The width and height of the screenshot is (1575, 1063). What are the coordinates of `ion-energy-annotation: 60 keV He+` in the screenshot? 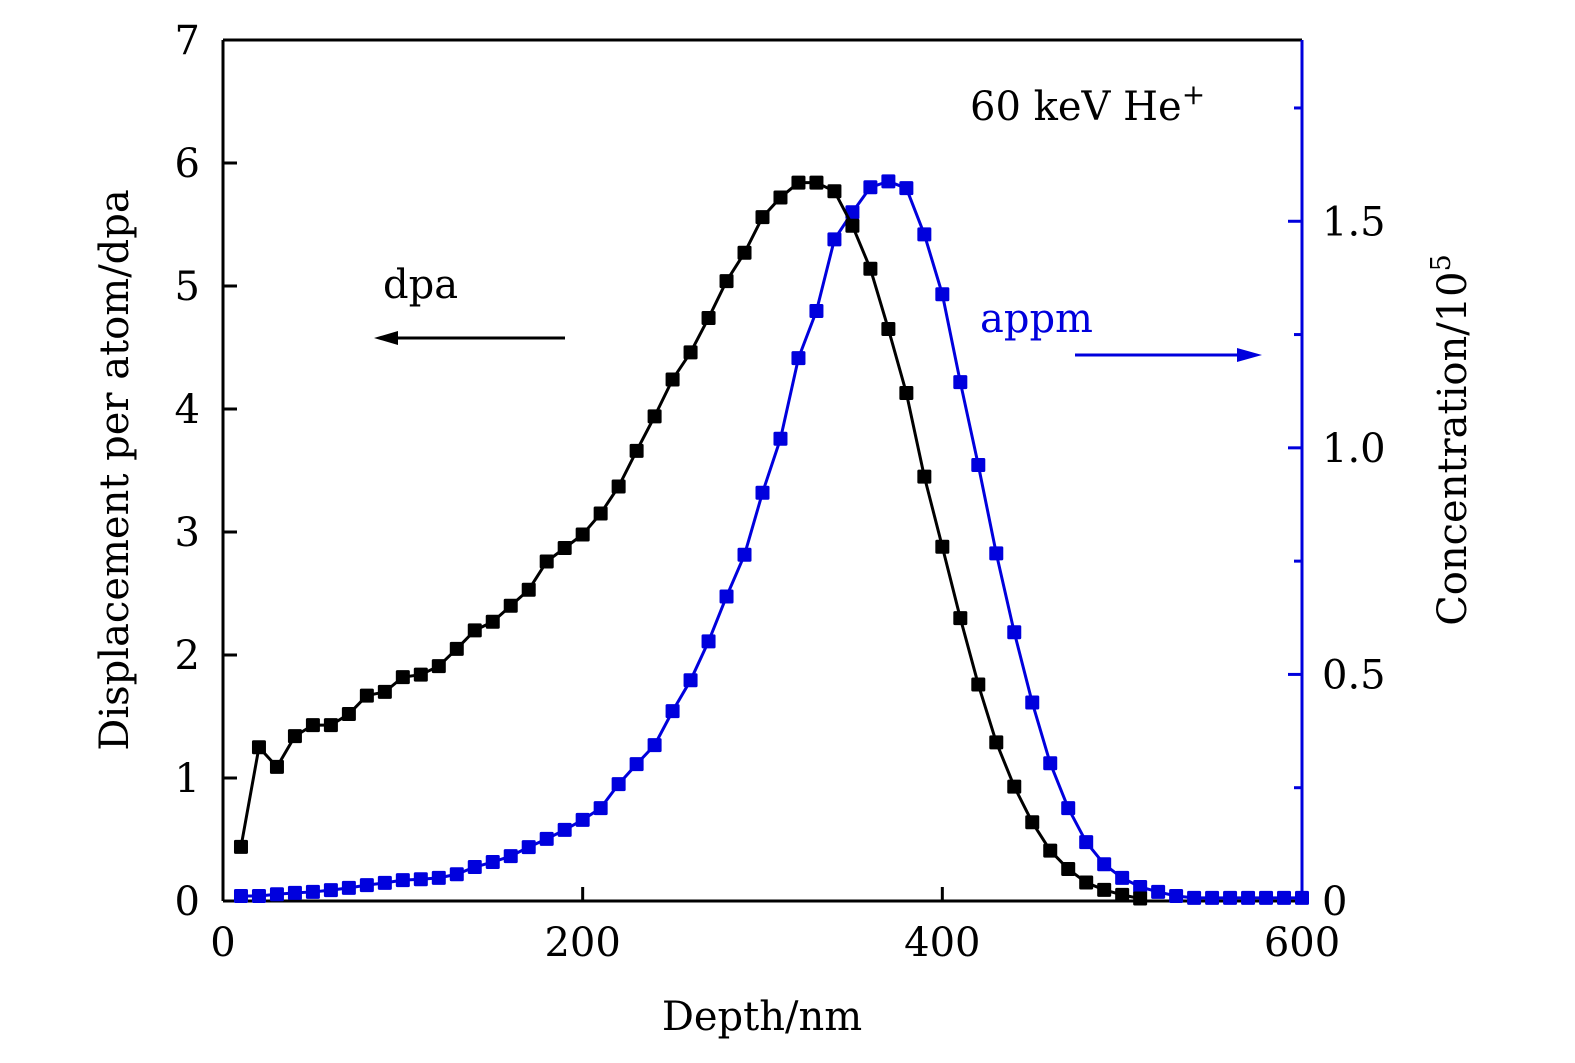 It's located at (1087, 104).